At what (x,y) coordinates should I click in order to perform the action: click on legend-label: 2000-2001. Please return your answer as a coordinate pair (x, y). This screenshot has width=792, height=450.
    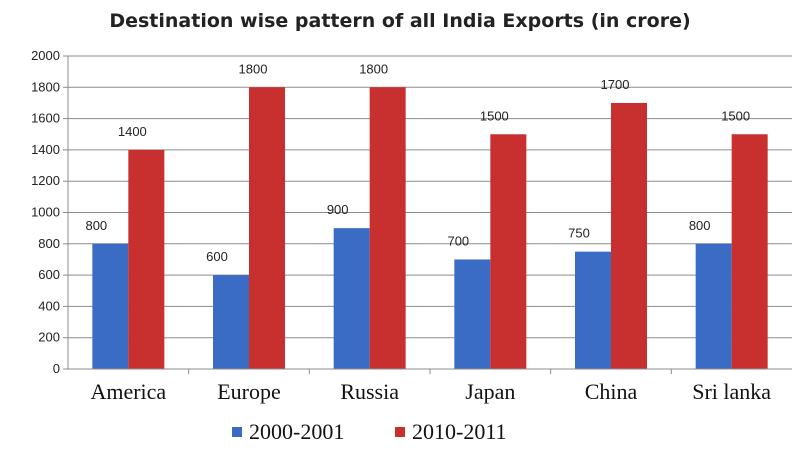
    Looking at the image, I should click on (296, 431).